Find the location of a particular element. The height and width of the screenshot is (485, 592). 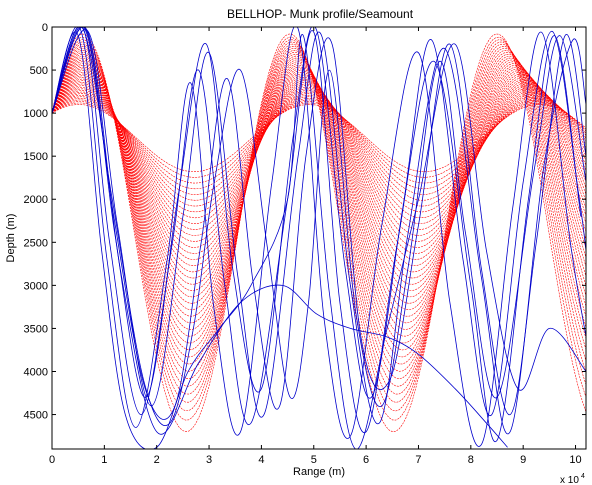

y-tick-label: 4500 is located at coordinates (36, 416).